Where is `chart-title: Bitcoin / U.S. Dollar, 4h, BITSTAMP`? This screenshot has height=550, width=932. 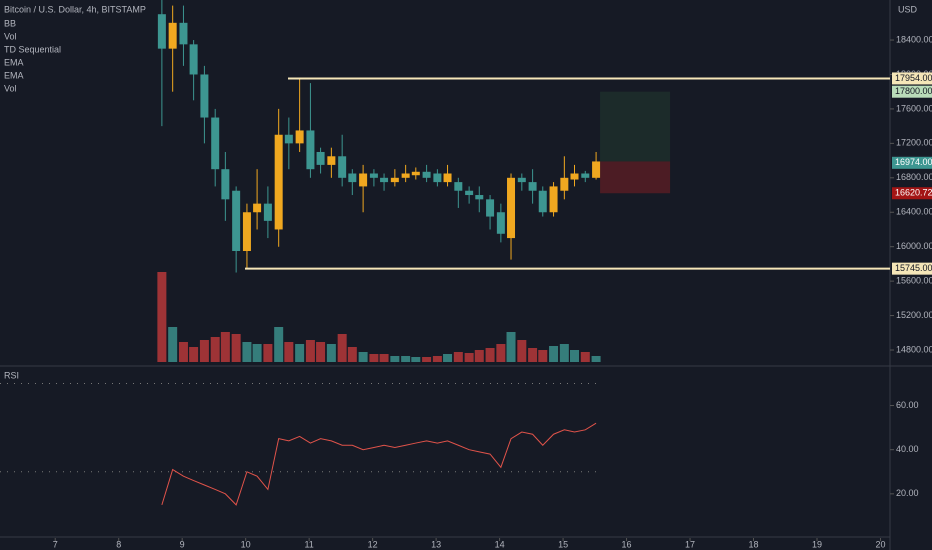 chart-title: Bitcoin / U.S. Dollar, 4h, BITSTAMP is located at coordinates (75, 9).